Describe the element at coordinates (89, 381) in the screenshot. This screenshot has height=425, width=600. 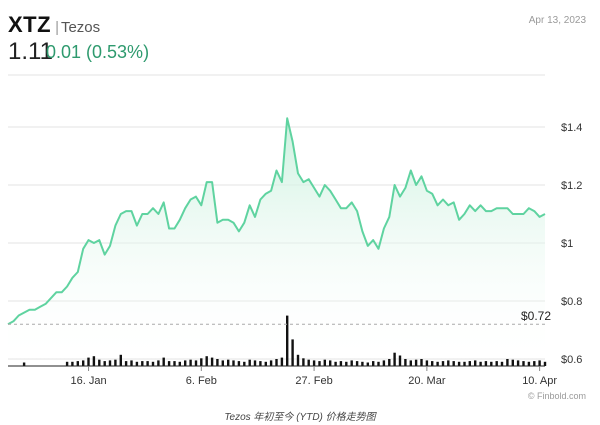
I see `x-tick-label: 16. Jan` at that location.